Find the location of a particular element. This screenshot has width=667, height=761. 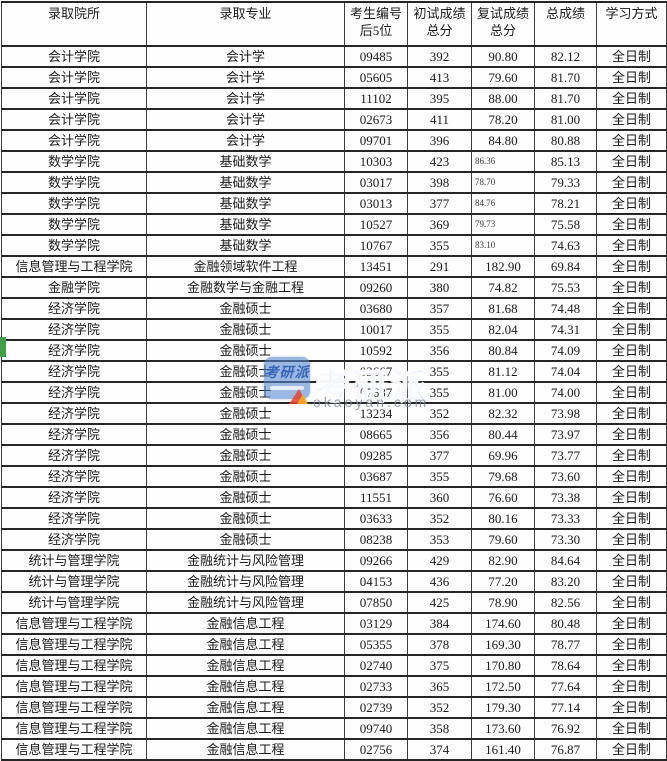

table-row: 会计学院 会计学 02673 411 78.20 81.00 全日制 is located at coordinates (334, 119).